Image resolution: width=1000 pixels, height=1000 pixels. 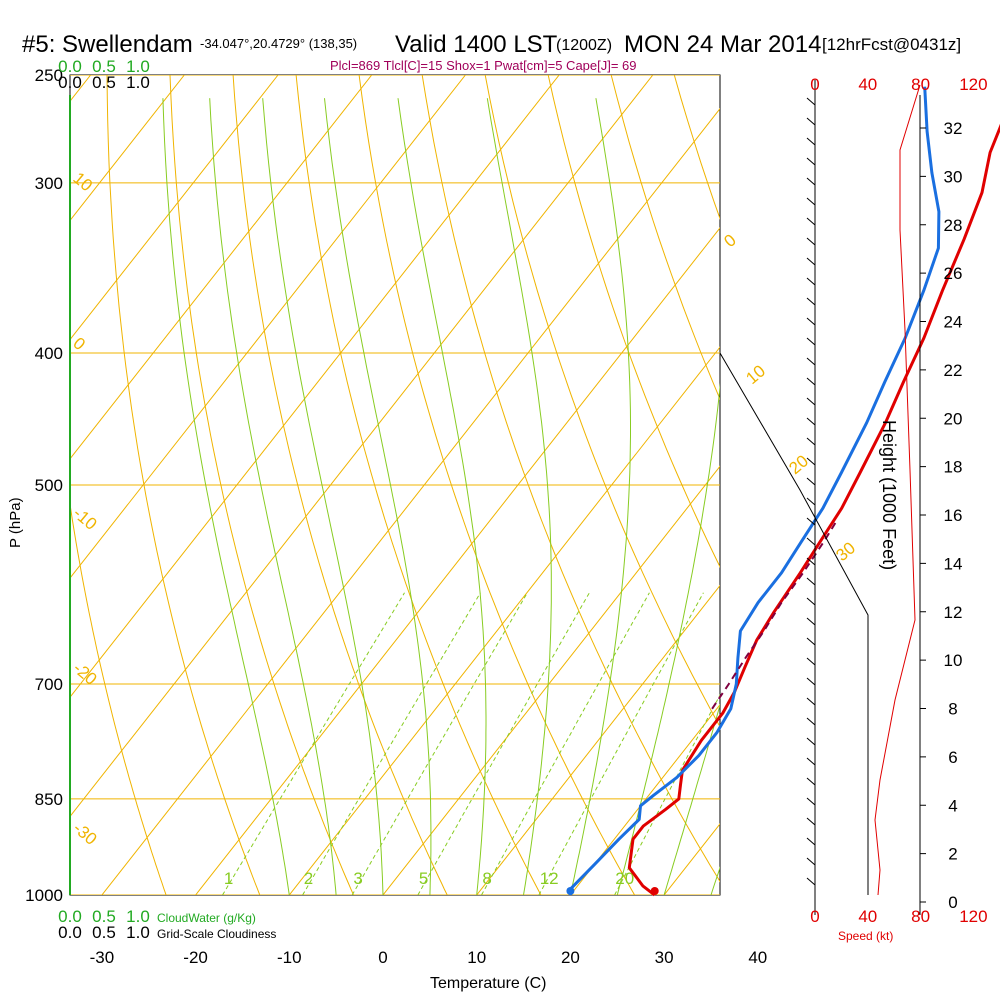 I want to click on height-tick-label: 22, so click(x=953, y=370).